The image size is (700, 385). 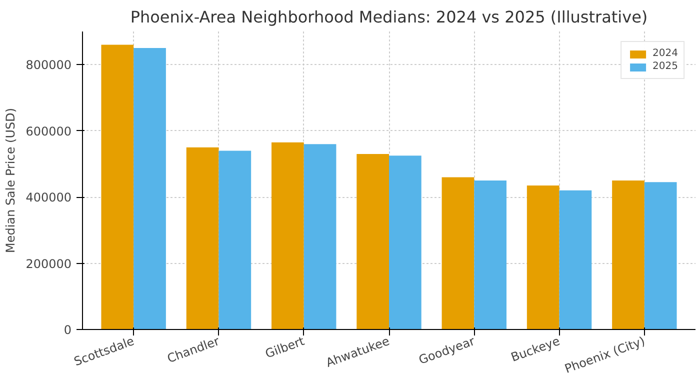 What do you see at coordinates (49, 197) in the screenshot?
I see `y-tick-label: 400000` at bounding box center [49, 197].